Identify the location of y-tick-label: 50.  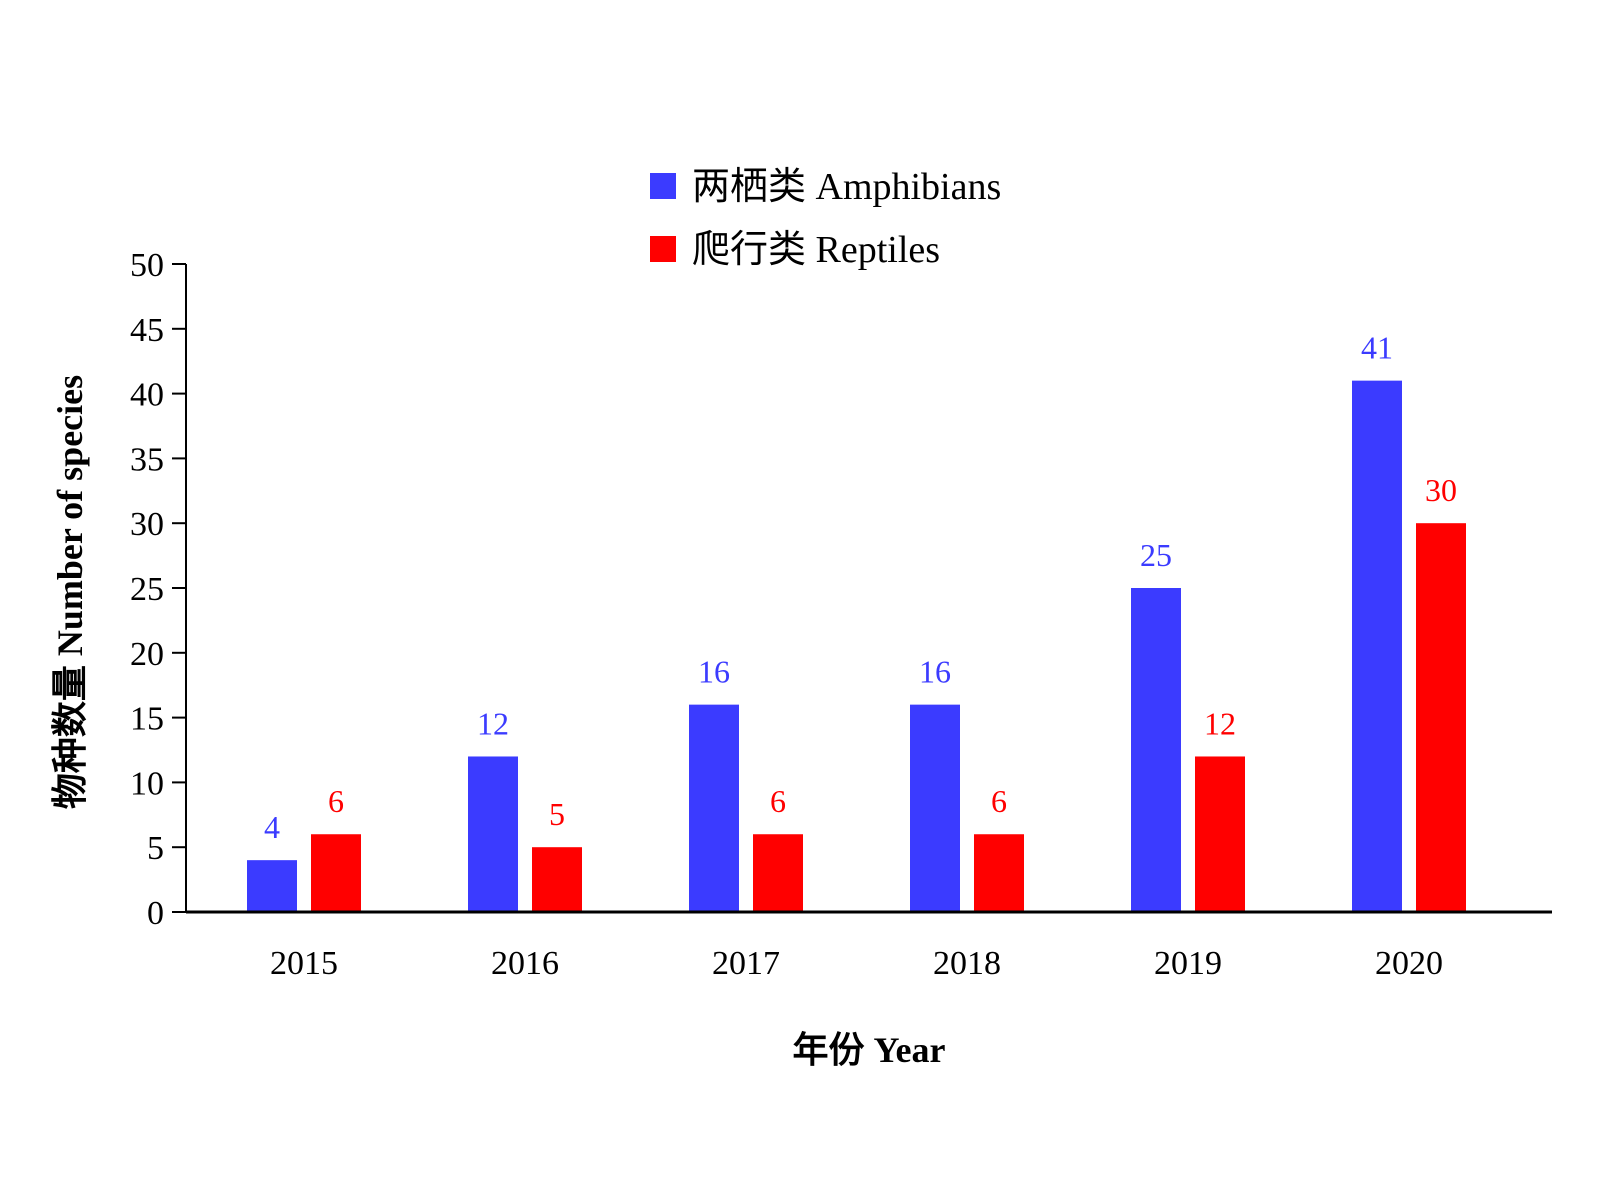
(147, 265).